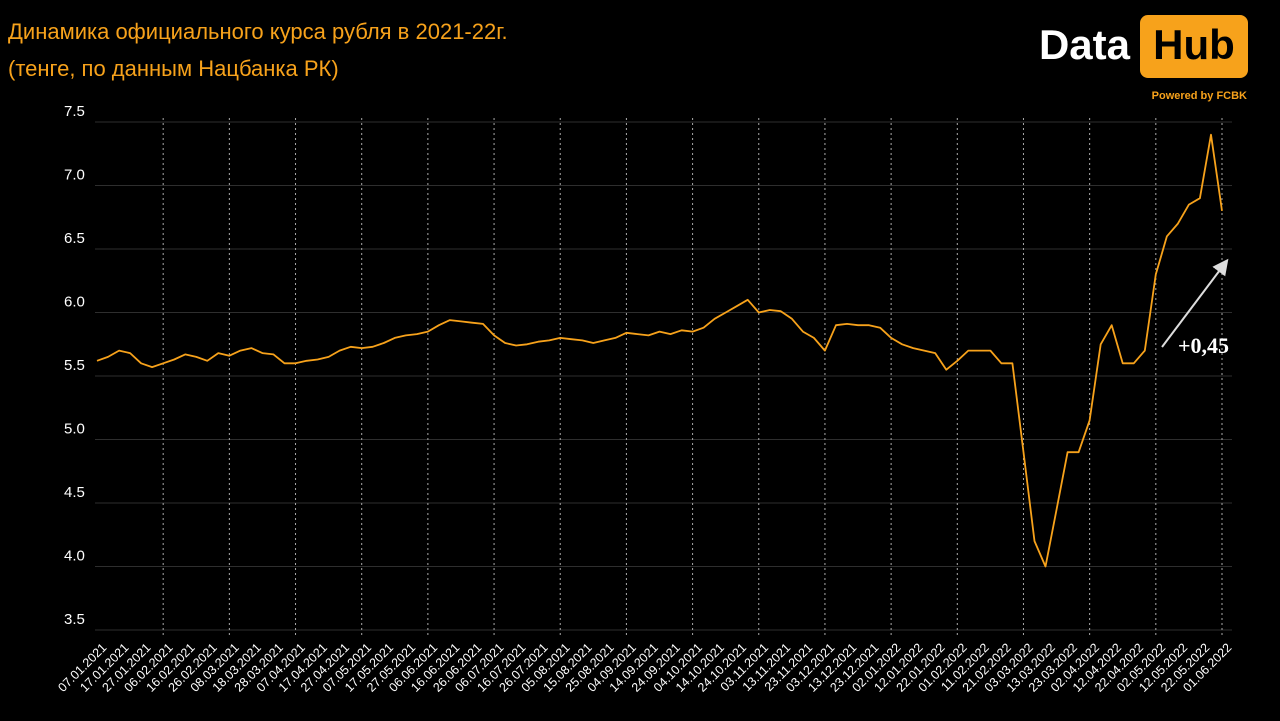 The height and width of the screenshot is (721, 1280). I want to click on y-tick-label: 5.5, so click(74, 365).